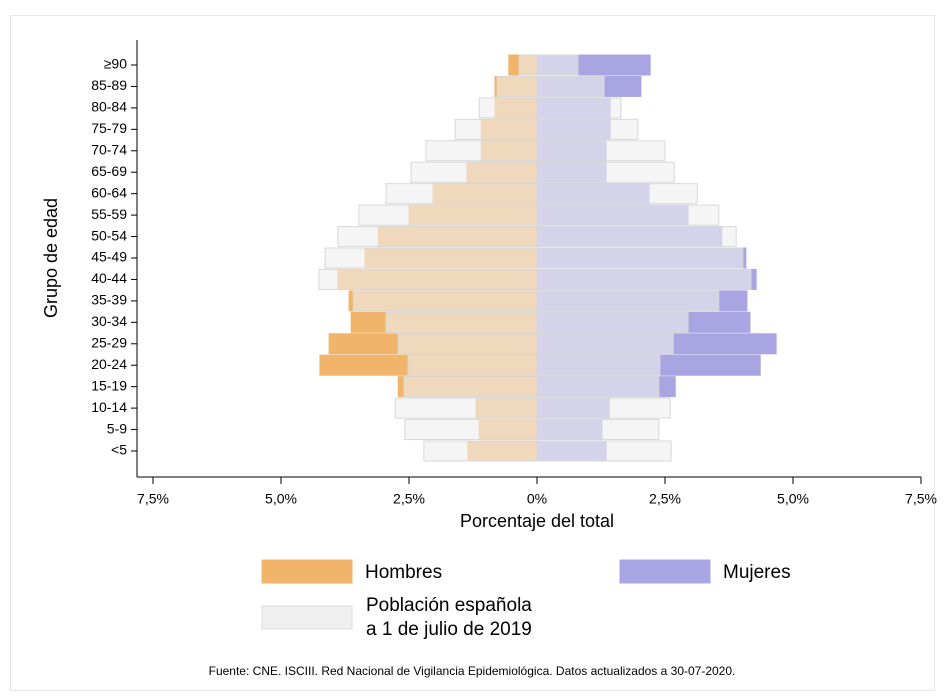 This screenshot has height=698, width=945. What do you see at coordinates (109, 214) in the screenshot?
I see `y-tick-label: 55-59` at bounding box center [109, 214].